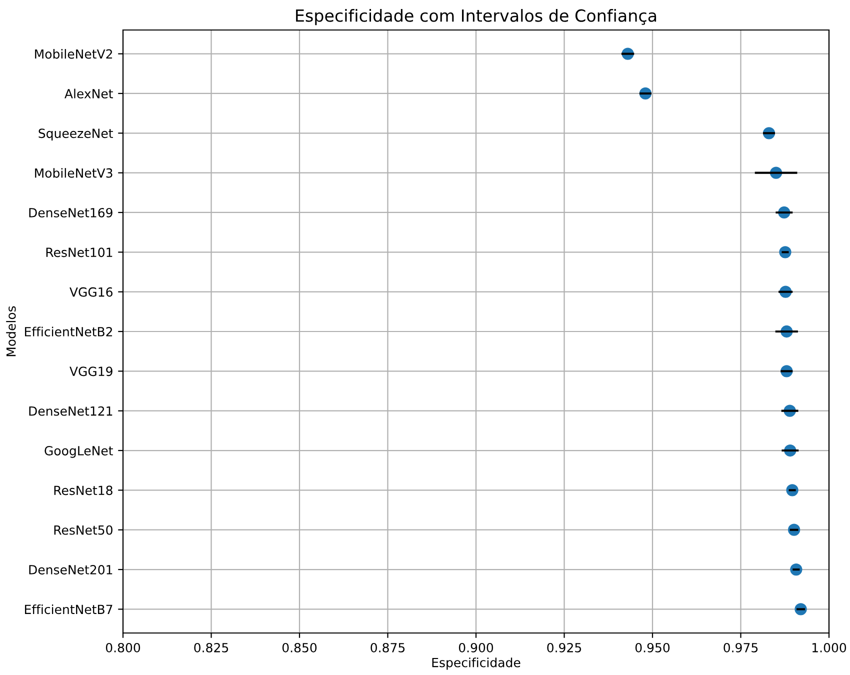 This screenshot has width=850, height=675. Describe the element at coordinates (299, 647) in the screenshot. I see `x-tick-label: 0.850` at that location.